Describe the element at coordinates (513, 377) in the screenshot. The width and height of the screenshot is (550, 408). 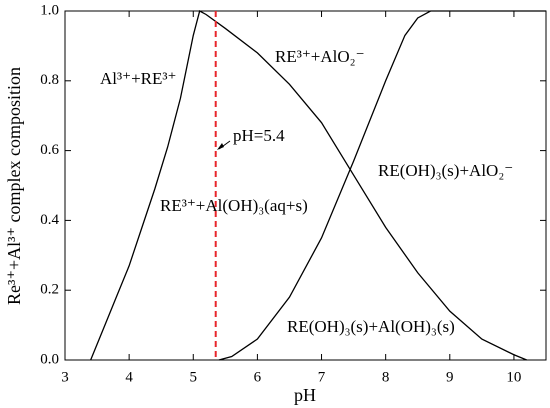
I see `x-tick-label: 10` at that location.